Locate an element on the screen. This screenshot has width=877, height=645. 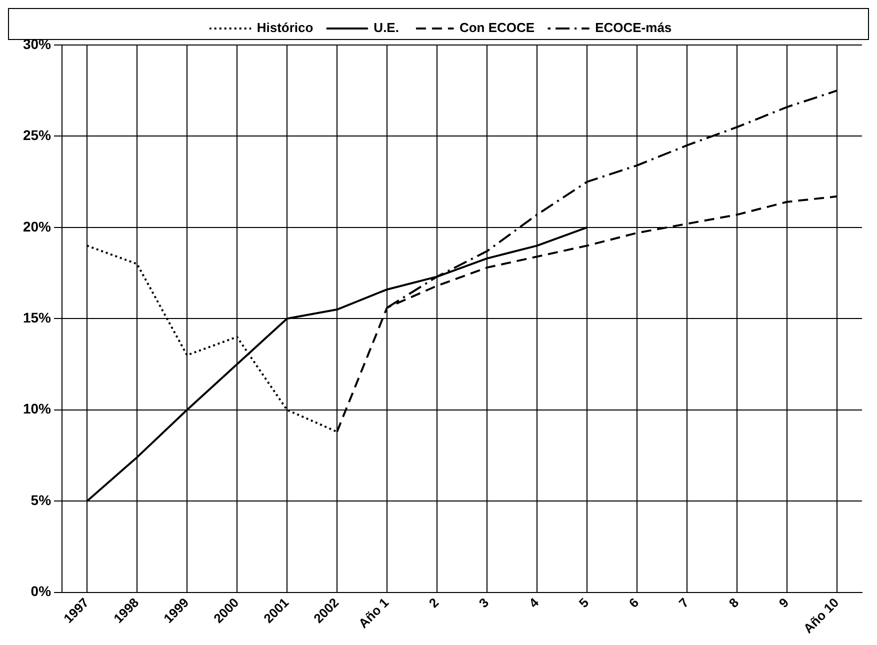
legend-label: Con ECOCE is located at coordinates (497, 28).